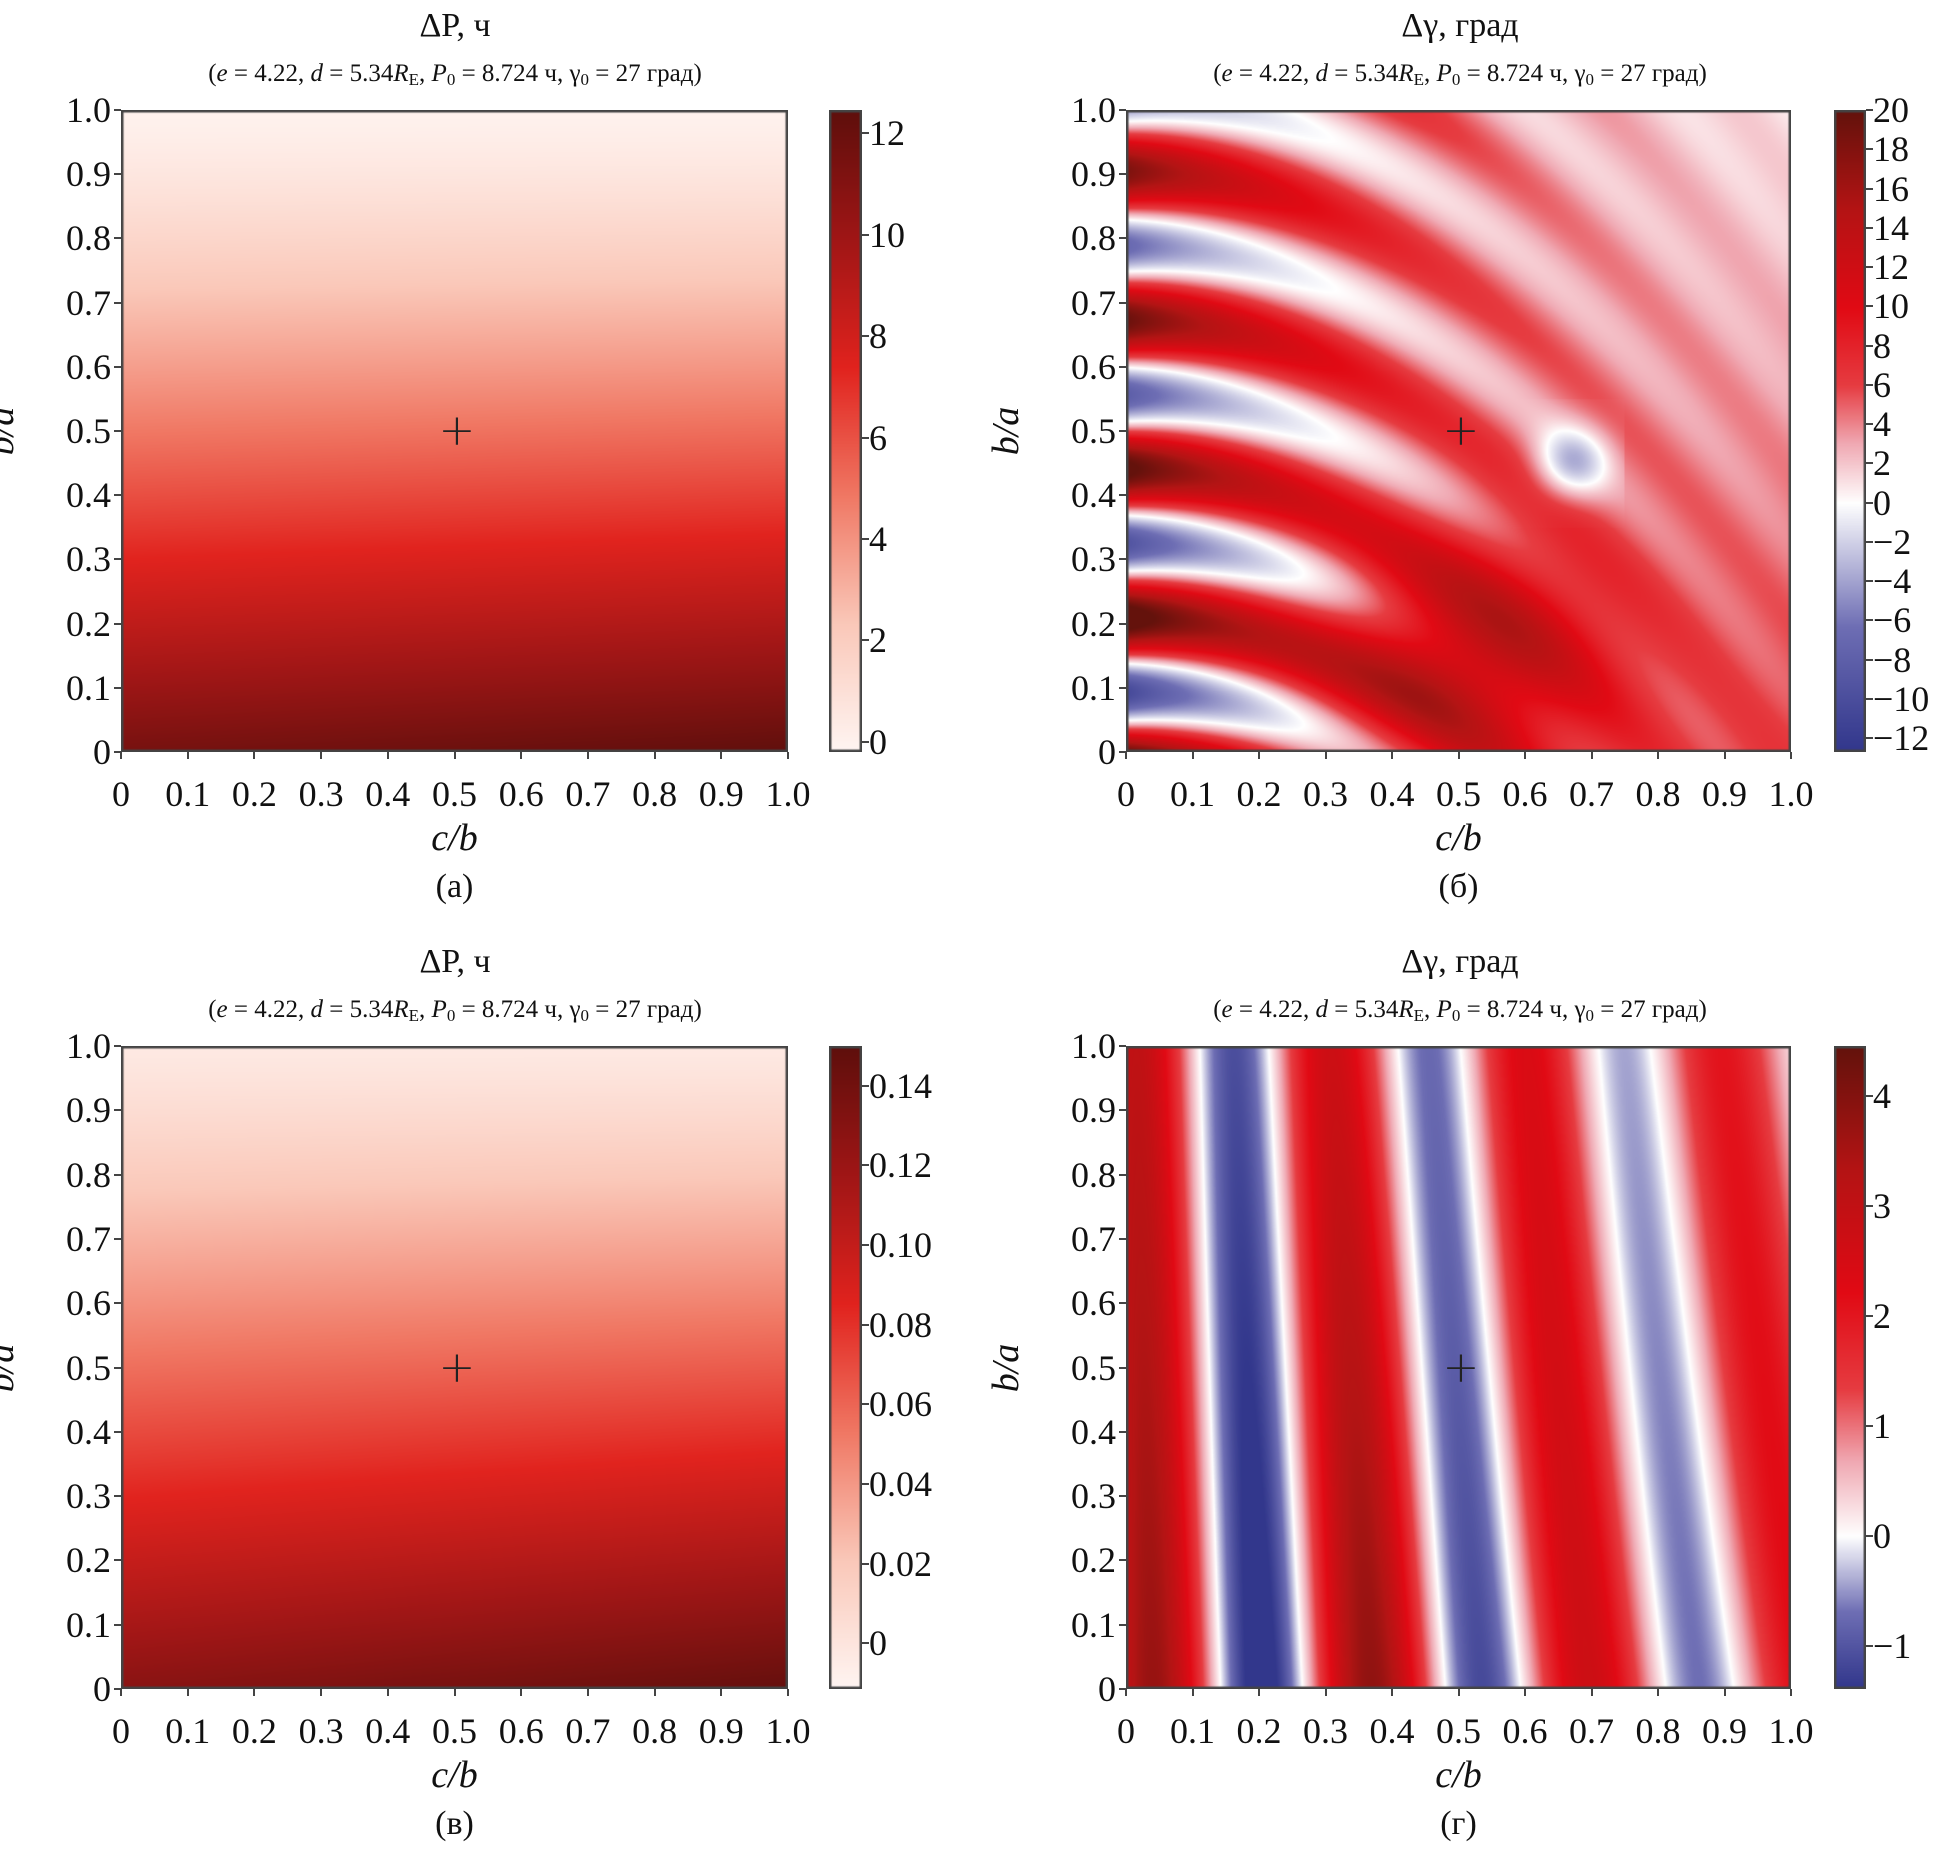  Describe the element at coordinates (1901, 738) in the screenshot. I see `colorbar-tick-label: −12` at that location.